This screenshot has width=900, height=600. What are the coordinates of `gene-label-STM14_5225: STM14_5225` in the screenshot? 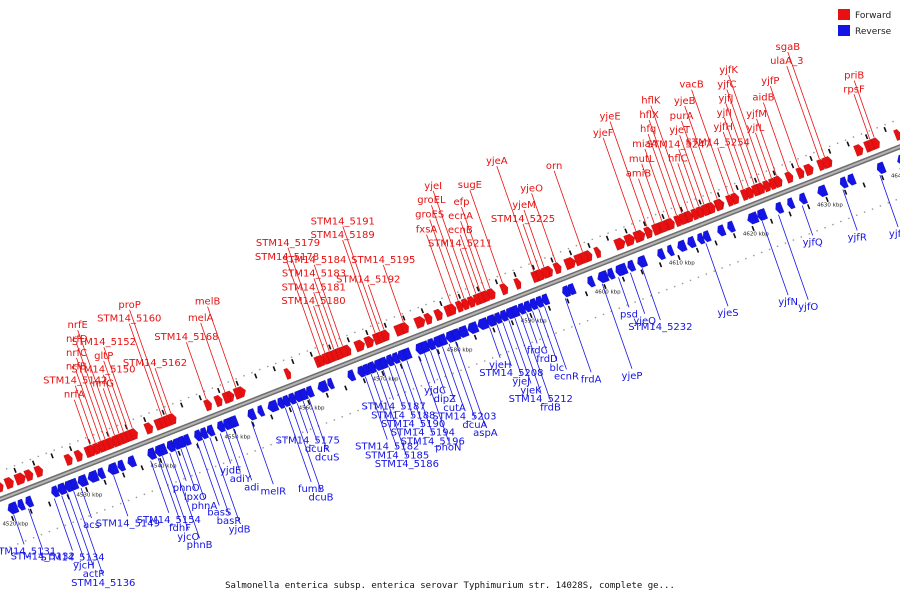 It's located at (523, 219).